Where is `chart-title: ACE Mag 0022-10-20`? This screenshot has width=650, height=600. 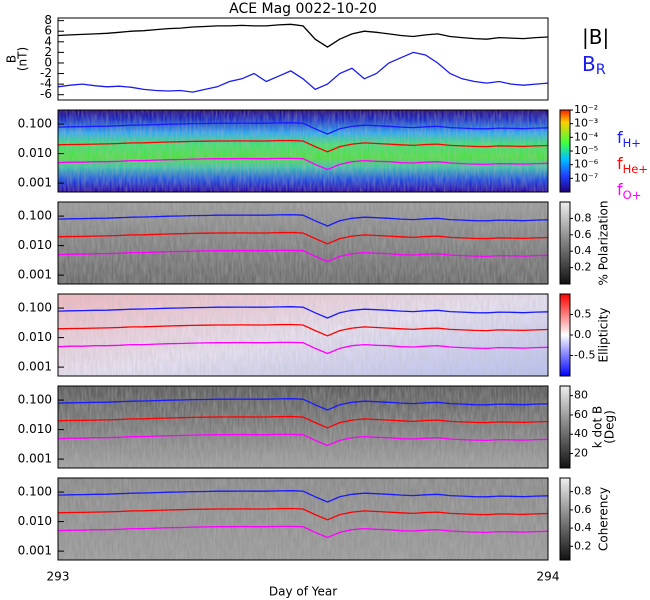
chart-title: ACE Mag 0022-10-20 is located at coordinates (303, 9).